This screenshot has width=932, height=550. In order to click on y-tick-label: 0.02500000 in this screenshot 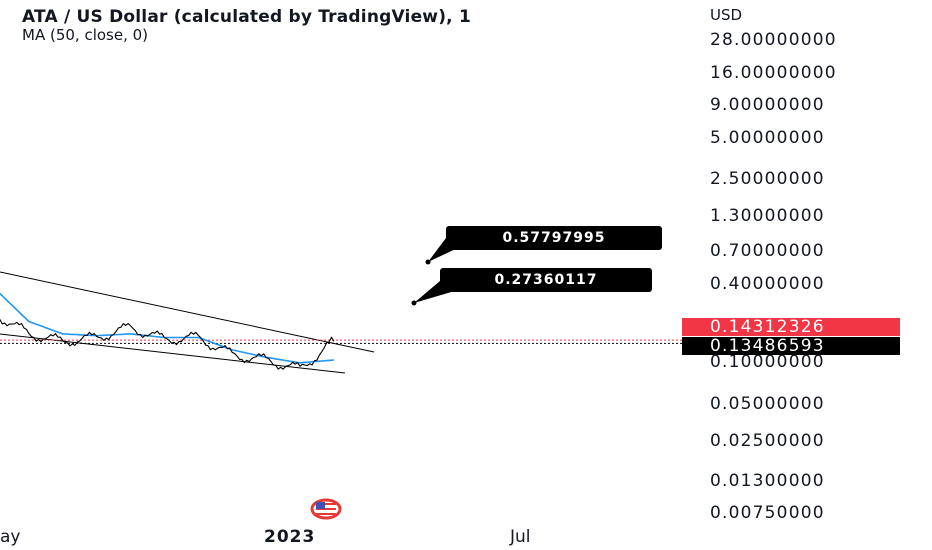, I will do `click(767, 441)`.